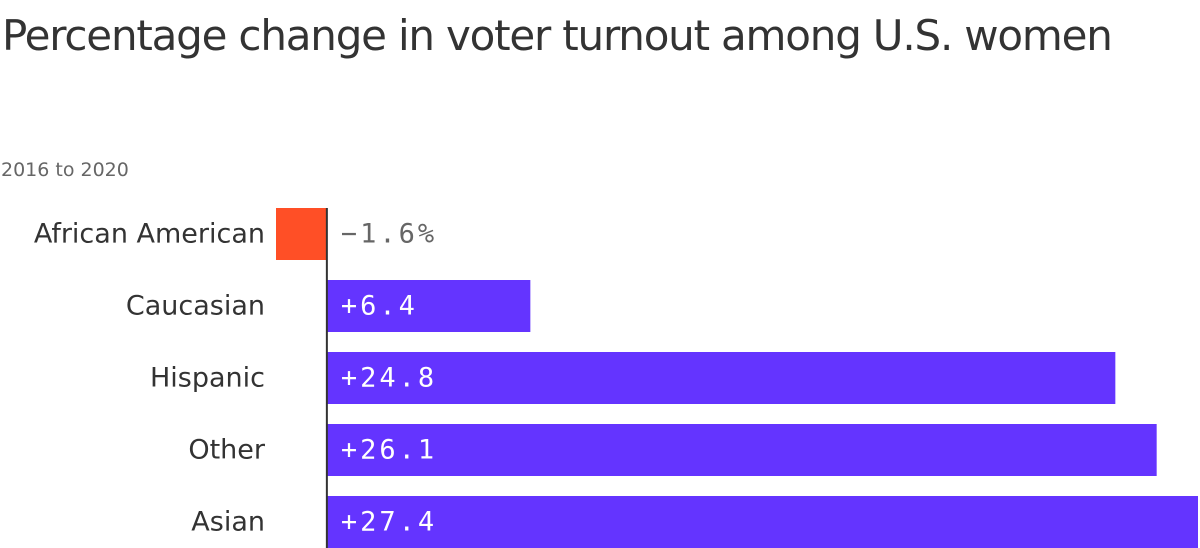 This screenshot has width=1200, height=548. I want to click on category-label-african-american: African American, so click(149, 234).